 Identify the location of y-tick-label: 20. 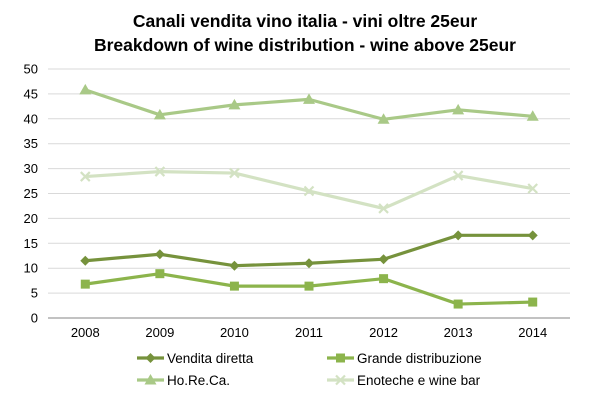
(31, 218).